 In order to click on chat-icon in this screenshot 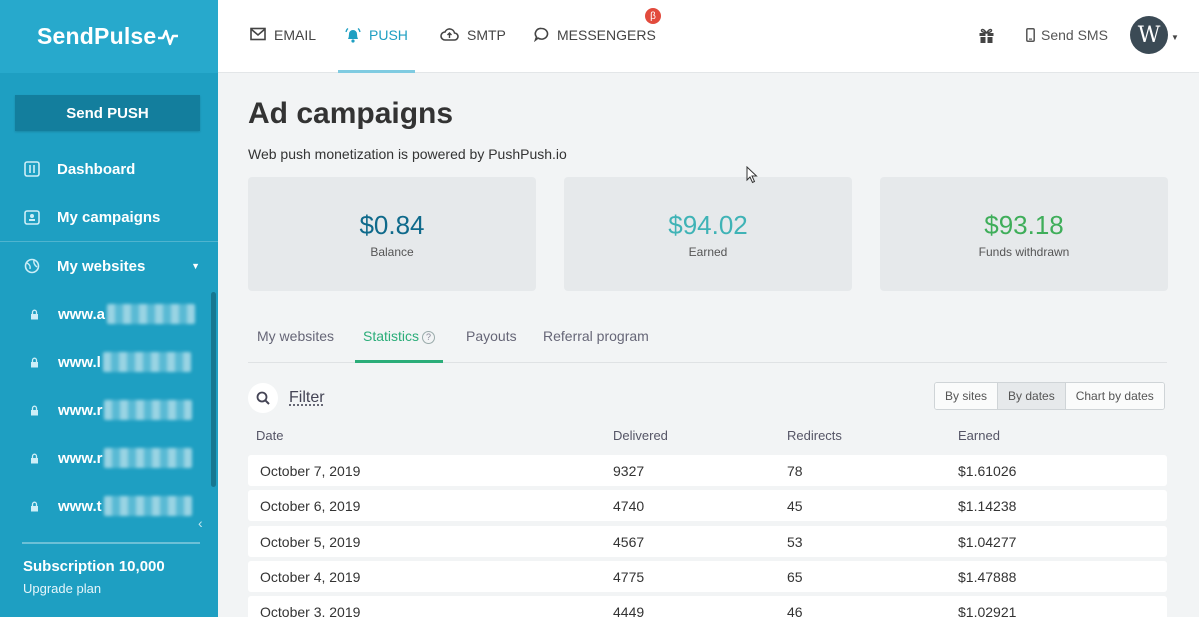, I will do `click(541, 34)`.